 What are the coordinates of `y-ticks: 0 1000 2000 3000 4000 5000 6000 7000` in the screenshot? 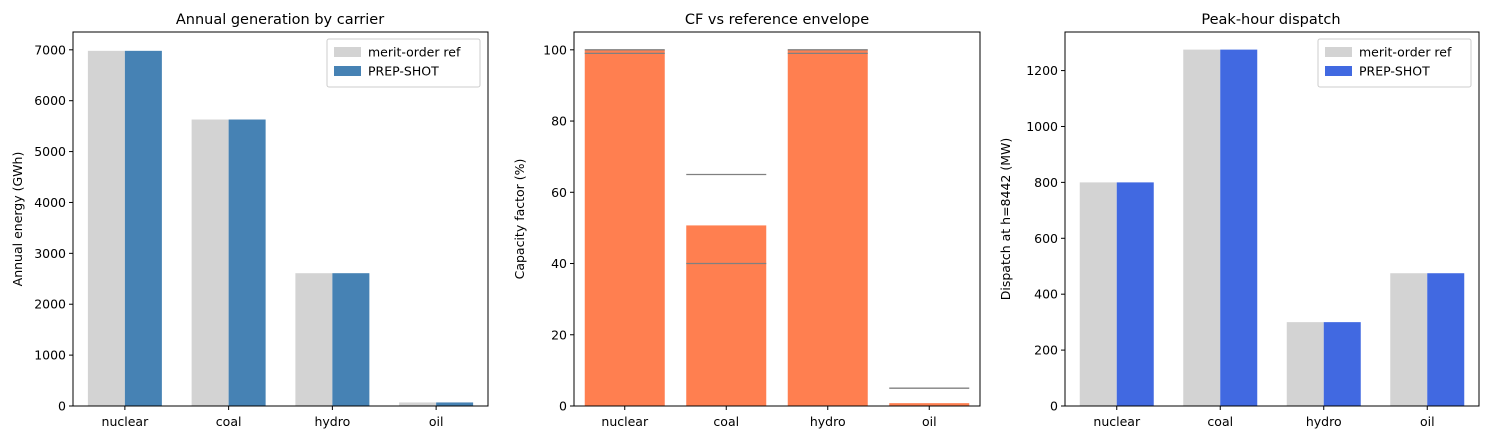 It's located at (53, 228).